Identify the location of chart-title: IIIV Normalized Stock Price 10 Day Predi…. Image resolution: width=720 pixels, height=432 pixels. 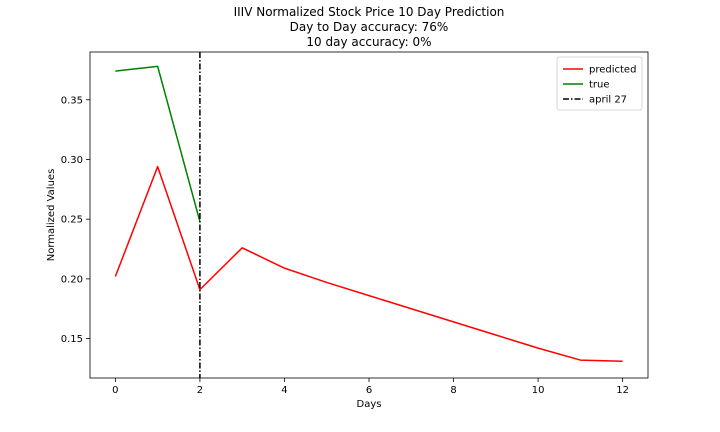
(369, 27).